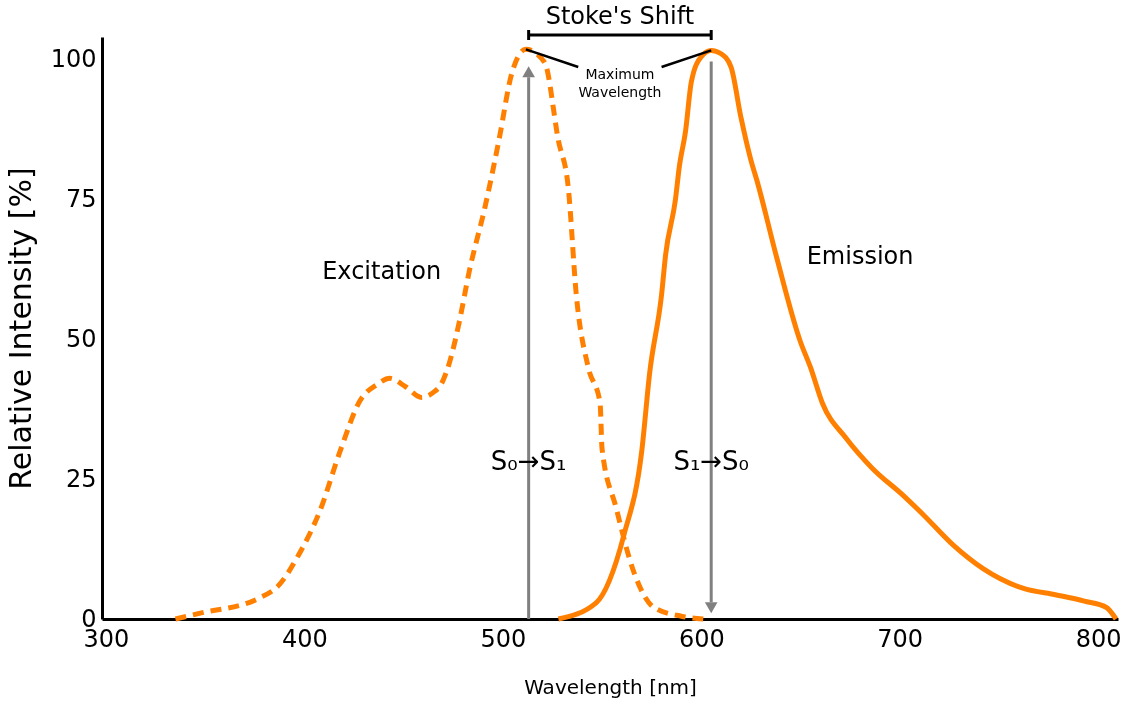 This screenshot has height=709, width=1147. What do you see at coordinates (503, 638) in the screenshot?
I see `x-tick-label: 500` at bounding box center [503, 638].